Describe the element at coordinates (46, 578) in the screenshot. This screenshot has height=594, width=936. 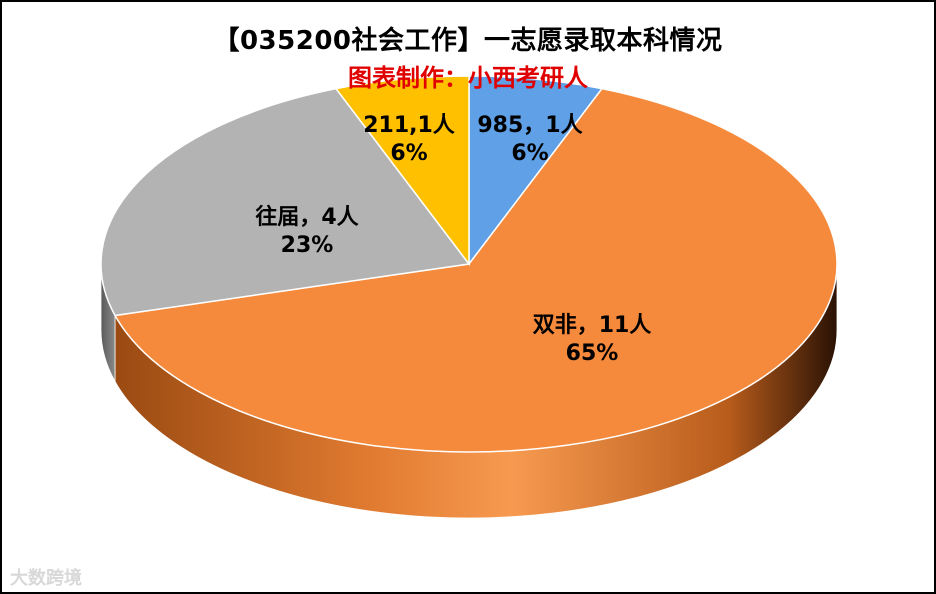
I see `watermark: 大数跨境` at that location.